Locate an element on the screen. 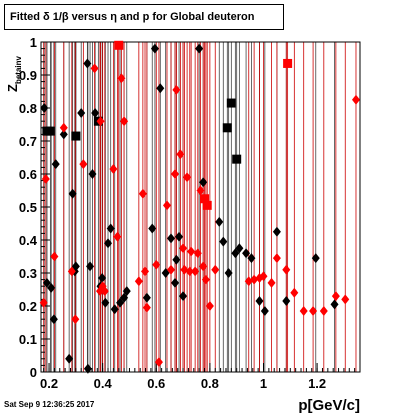 The image size is (400, 414). y-tick-label: 0 is located at coordinates (33, 372).